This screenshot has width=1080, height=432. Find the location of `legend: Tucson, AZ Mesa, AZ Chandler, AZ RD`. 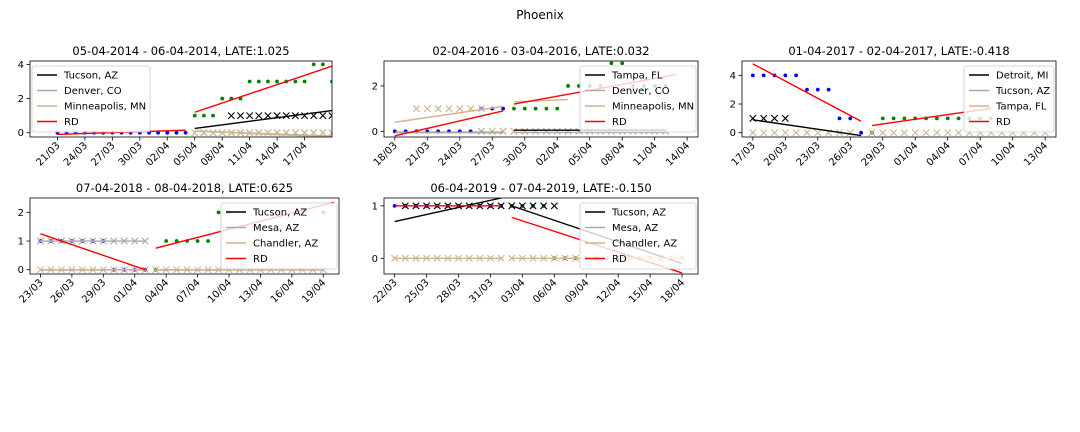

legend: Tucson, AZ Mesa, AZ Chandler, AZ RD is located at coordinates (279, 236).